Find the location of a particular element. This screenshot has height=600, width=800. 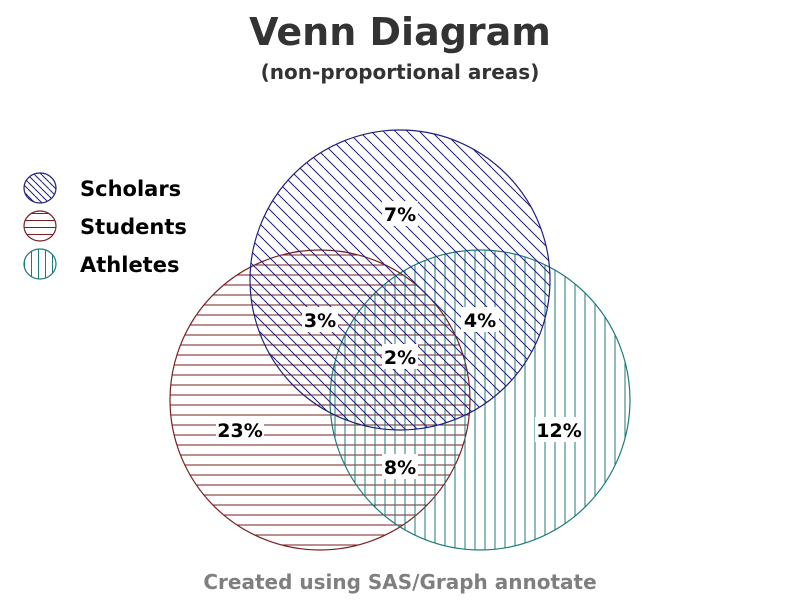

region-label-scholars-students: 3% is located at coordinates (320, 319).